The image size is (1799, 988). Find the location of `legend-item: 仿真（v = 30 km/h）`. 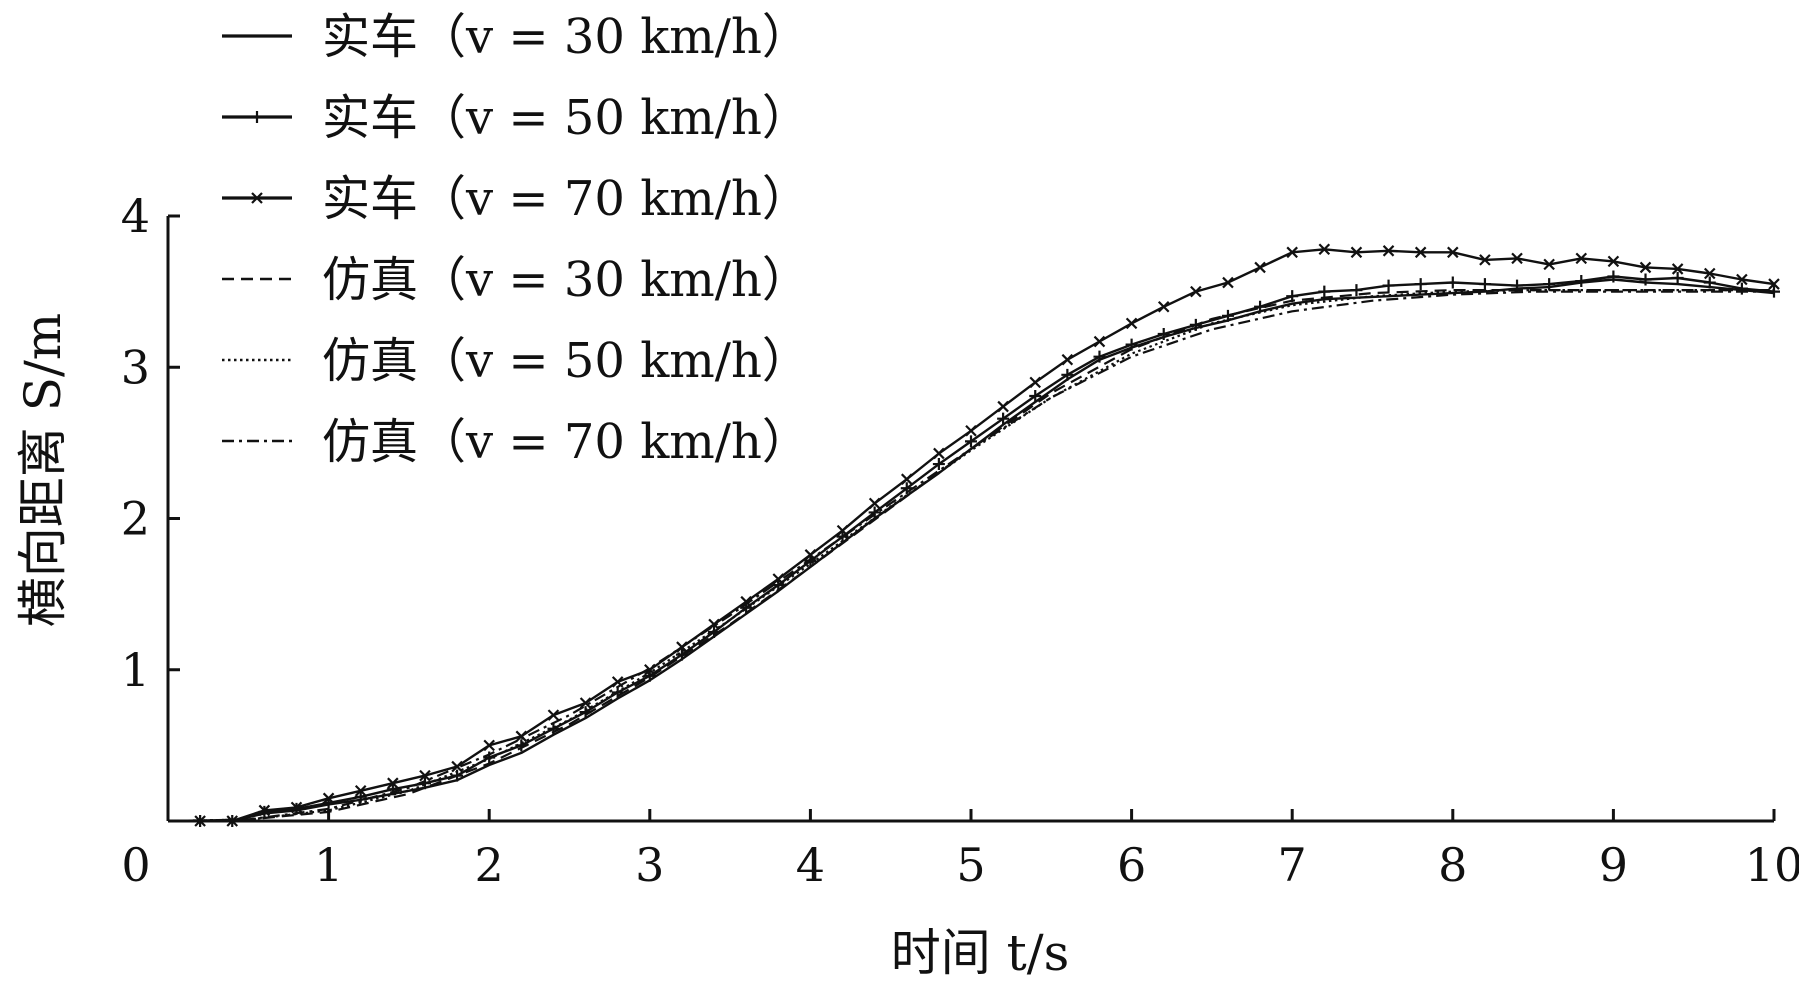

legend-item: 仿真（v = 30 km/h） is located at coordinates (516, 280).